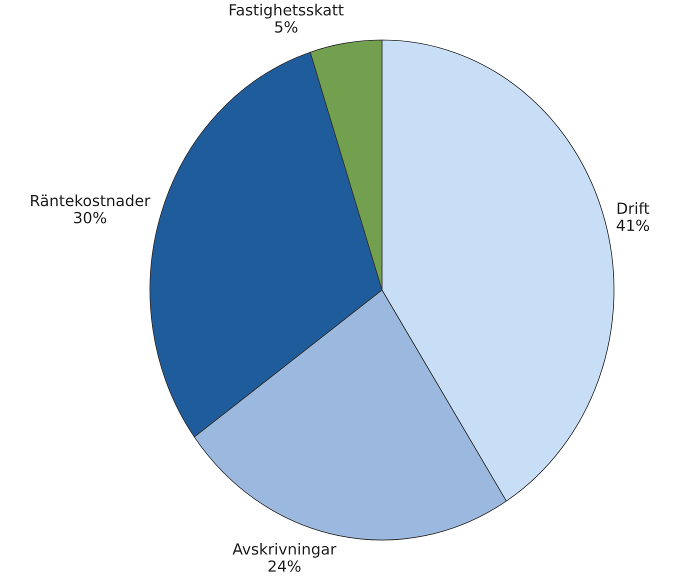 The width and height of the screenshot is (692, 579). What do you see at coordinates (284, 566) in the screenshot?
I see `data-label: 24%` at bounding box center [284, 566].